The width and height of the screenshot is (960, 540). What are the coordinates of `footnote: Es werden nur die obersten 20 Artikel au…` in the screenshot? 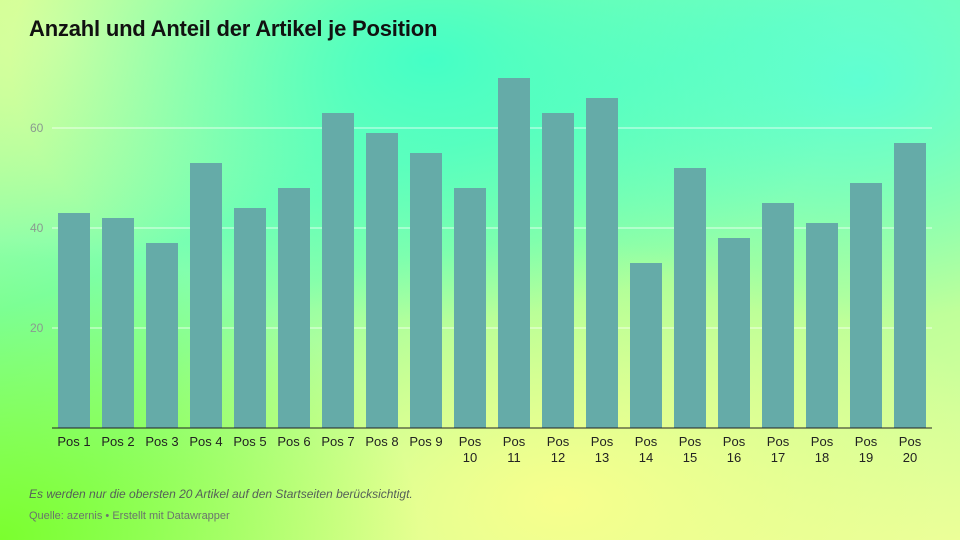 It's located at (221, 494).